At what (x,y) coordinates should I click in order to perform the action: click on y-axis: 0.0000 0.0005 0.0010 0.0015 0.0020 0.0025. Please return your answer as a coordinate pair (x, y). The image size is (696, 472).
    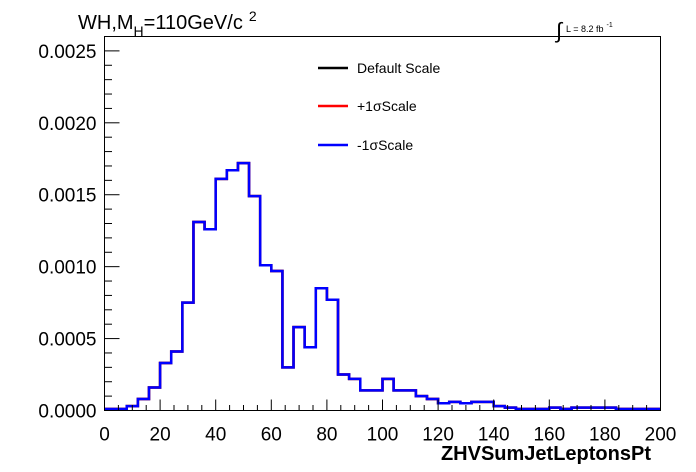
    Looking at the image, I should click on (79, 229).